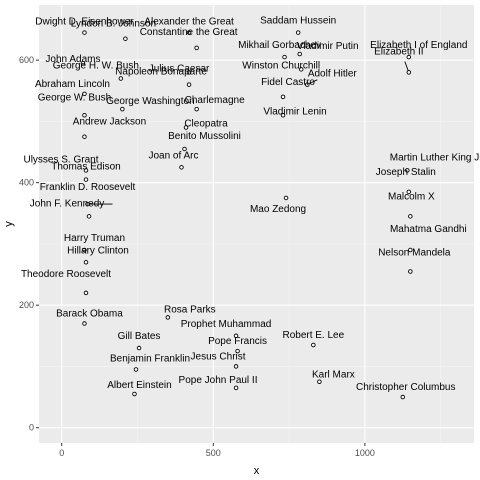 This screenshot has height=480, width=480. What do you see at coordinates (179, 68) in the screenshot?
I see `point-label: Julius Caesar` at bounding box center [179, 68].